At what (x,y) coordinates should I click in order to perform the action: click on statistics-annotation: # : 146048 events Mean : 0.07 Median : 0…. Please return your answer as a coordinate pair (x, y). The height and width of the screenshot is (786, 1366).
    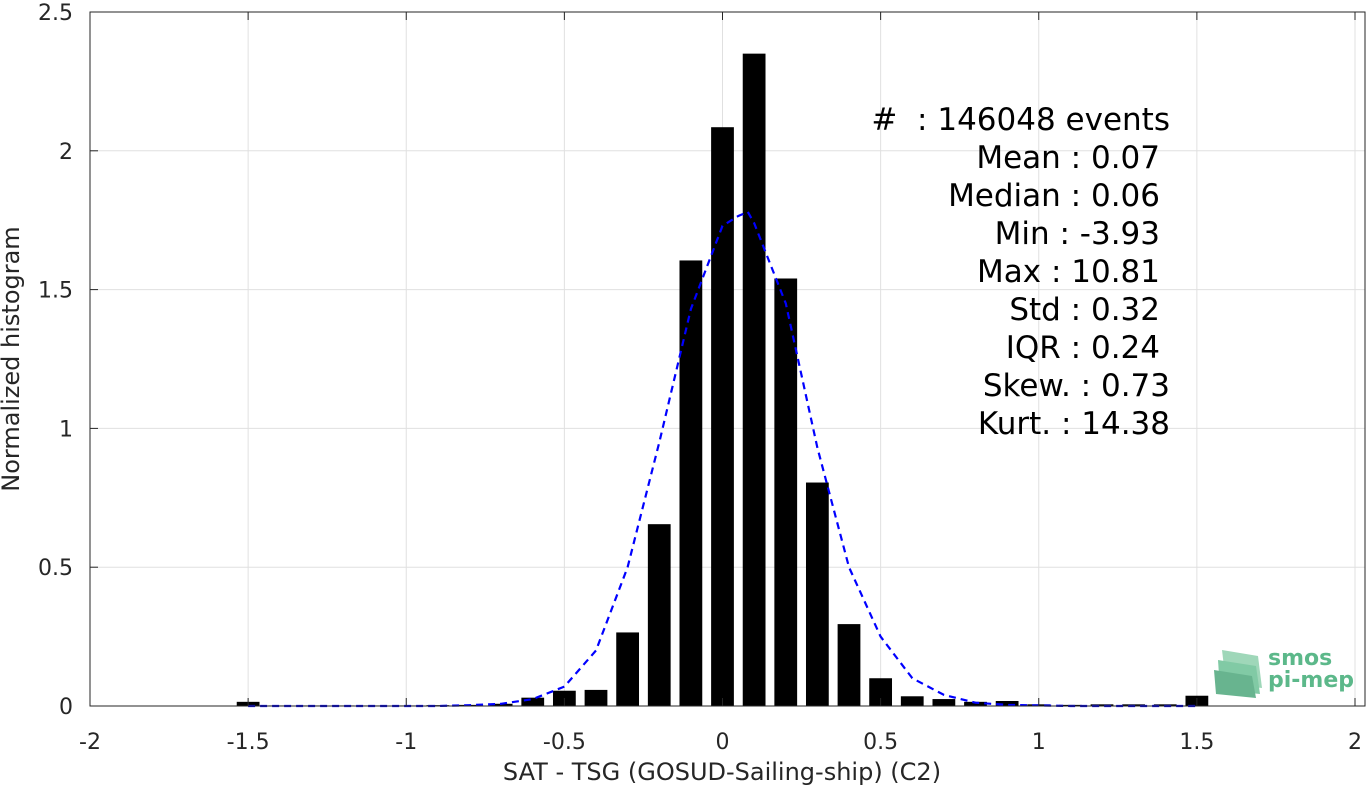
    Looking at the image, I should click on (1020, 272).